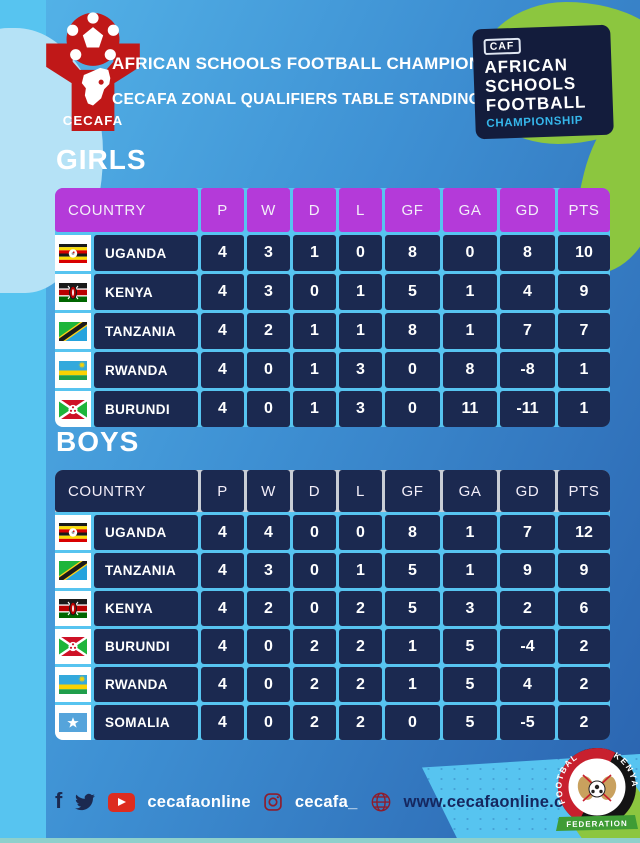 The image size is (640, 843). I want to click on column-header-country: COUNTRY, so click(126, 491).